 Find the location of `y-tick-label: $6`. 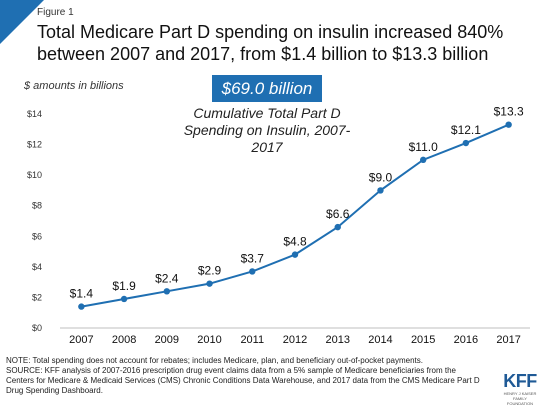

y-tick-label: $6 is located at coordinates (37, 236).